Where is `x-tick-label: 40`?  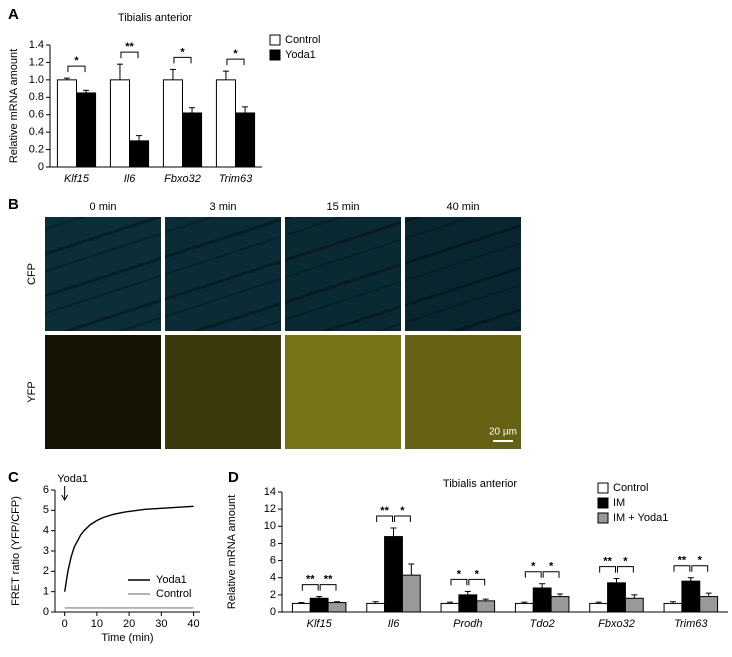 x-tick-label: 40 is located at coordinates (193, 624).